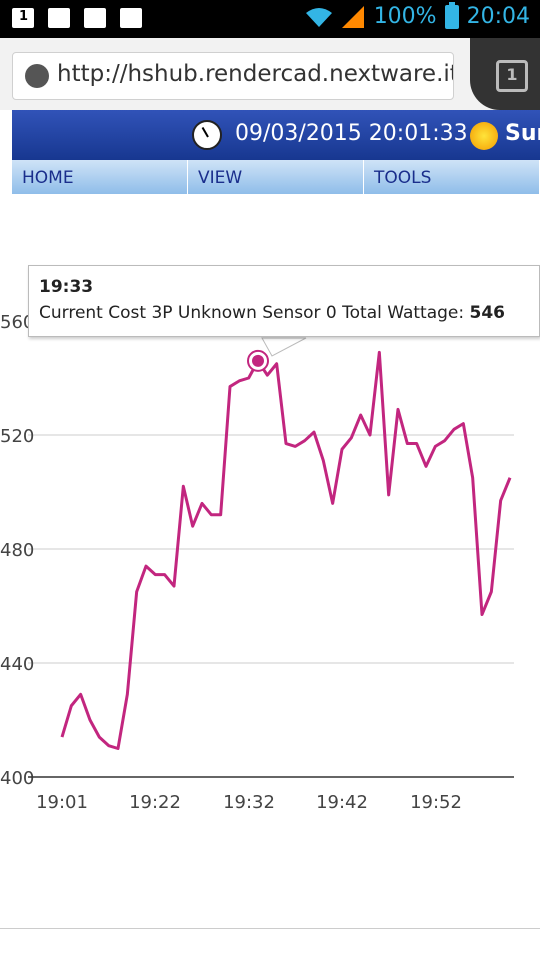  I want to click on url-text: http://hshub.rendercad.nextware.it, so click(255, 74).